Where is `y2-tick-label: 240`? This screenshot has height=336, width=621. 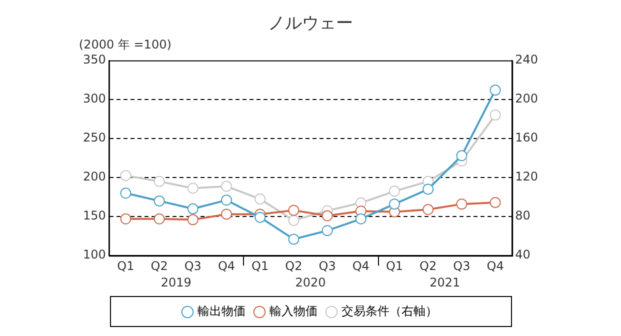 y2-tick-label: 240 is located at coordinates (526, 59).